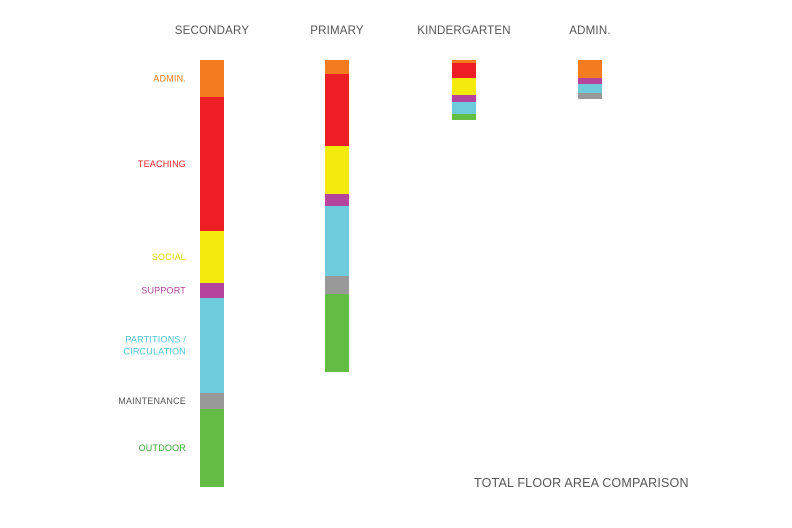 This screenshot has width=792, height=528. Describe the element at coordinates (464, 98) in the screenshot. I see `bar-segment-kindergarten-support` at that location.